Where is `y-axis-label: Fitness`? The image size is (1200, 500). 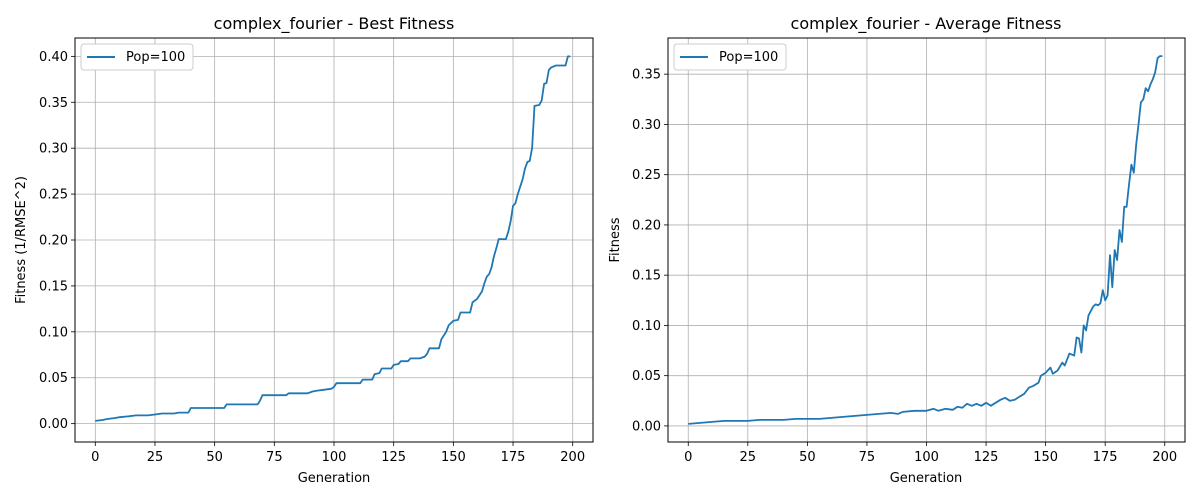 y-axis-label: Fitness is located at coordinates (615, 239).